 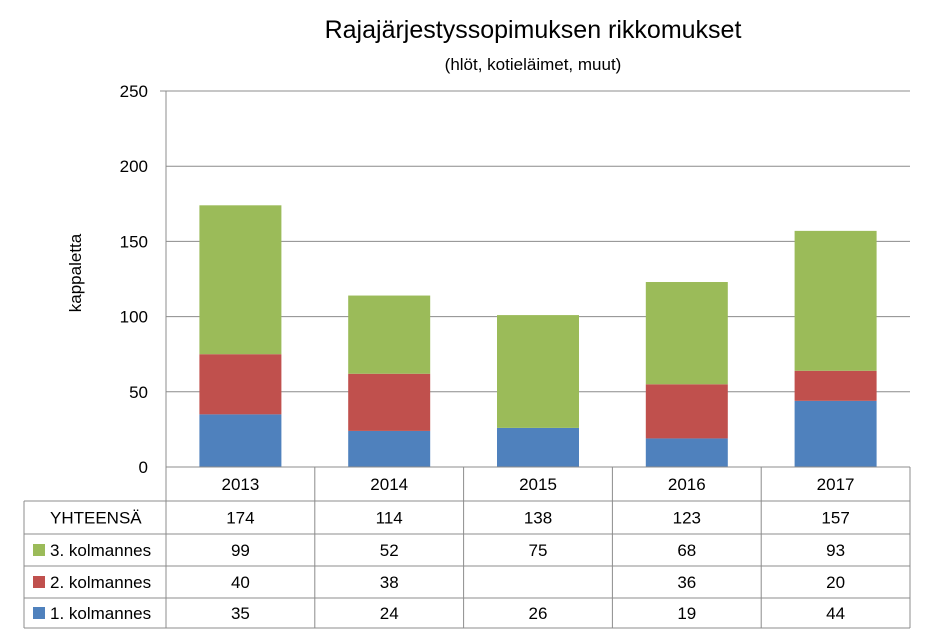 I want to click on x-tick-label: 2017, so click(x=836, y=484).